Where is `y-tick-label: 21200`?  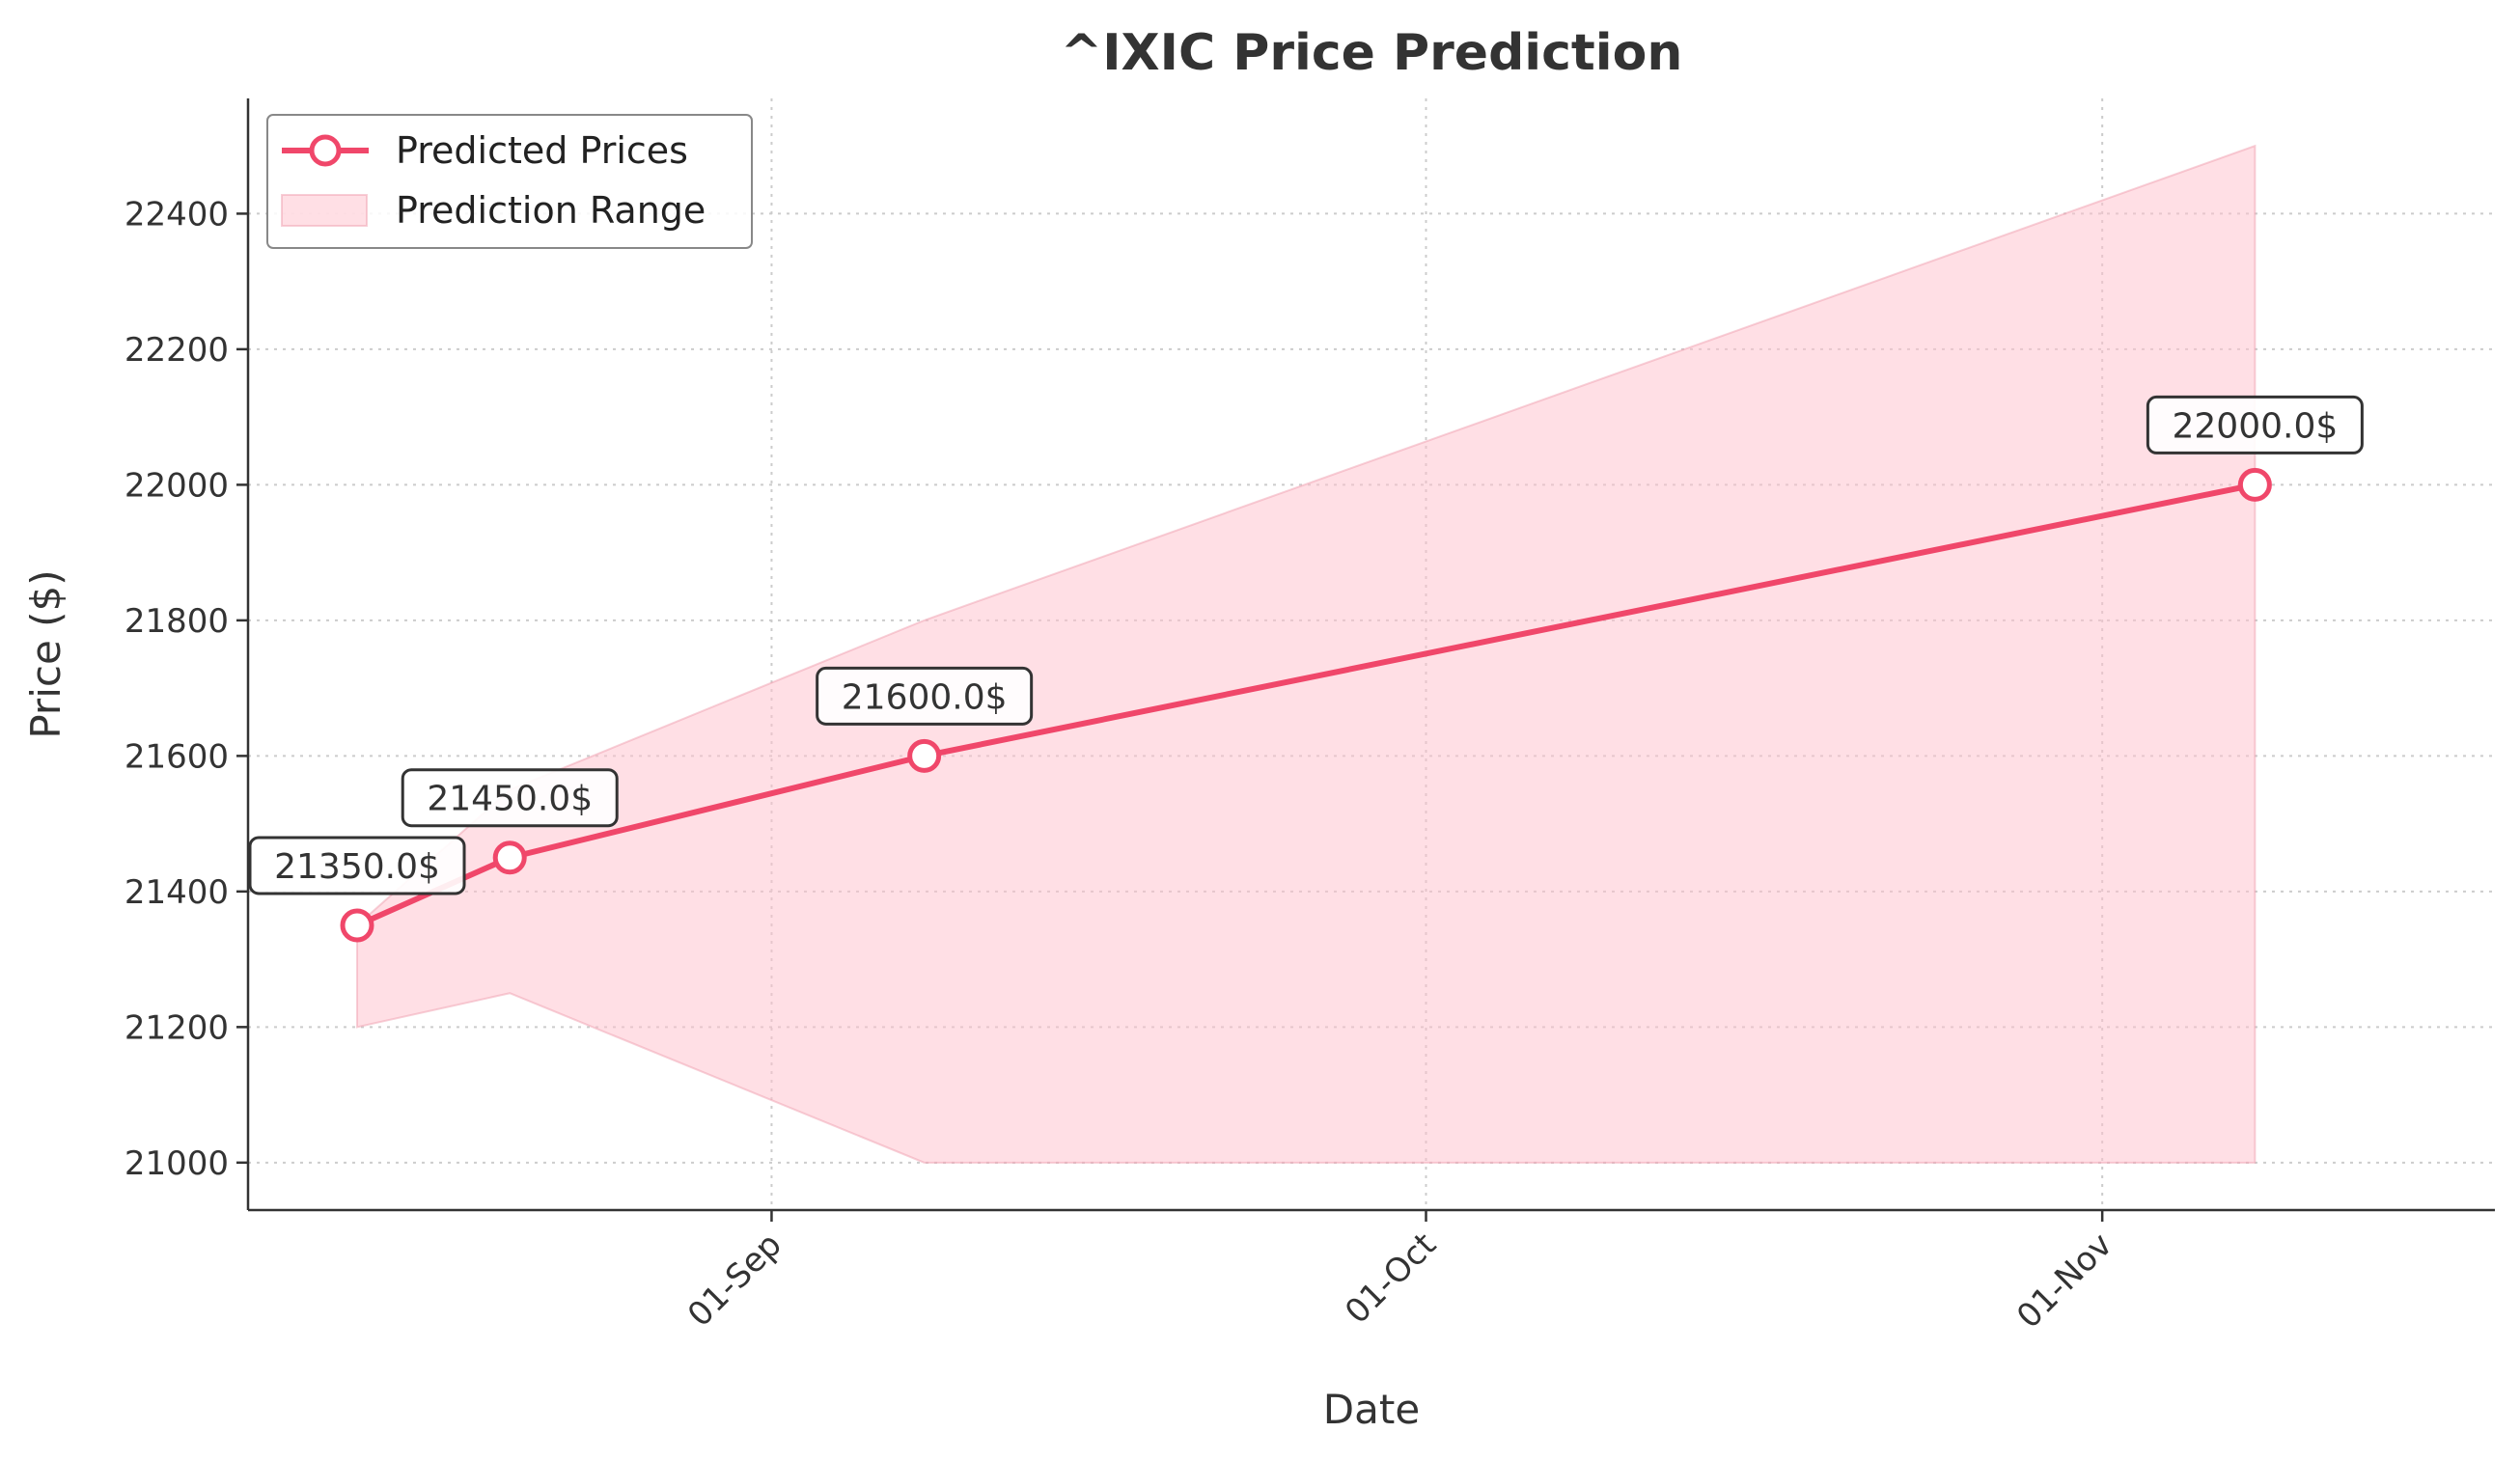 y-tick-label: 21200 is located at coordinates (177, 1027).